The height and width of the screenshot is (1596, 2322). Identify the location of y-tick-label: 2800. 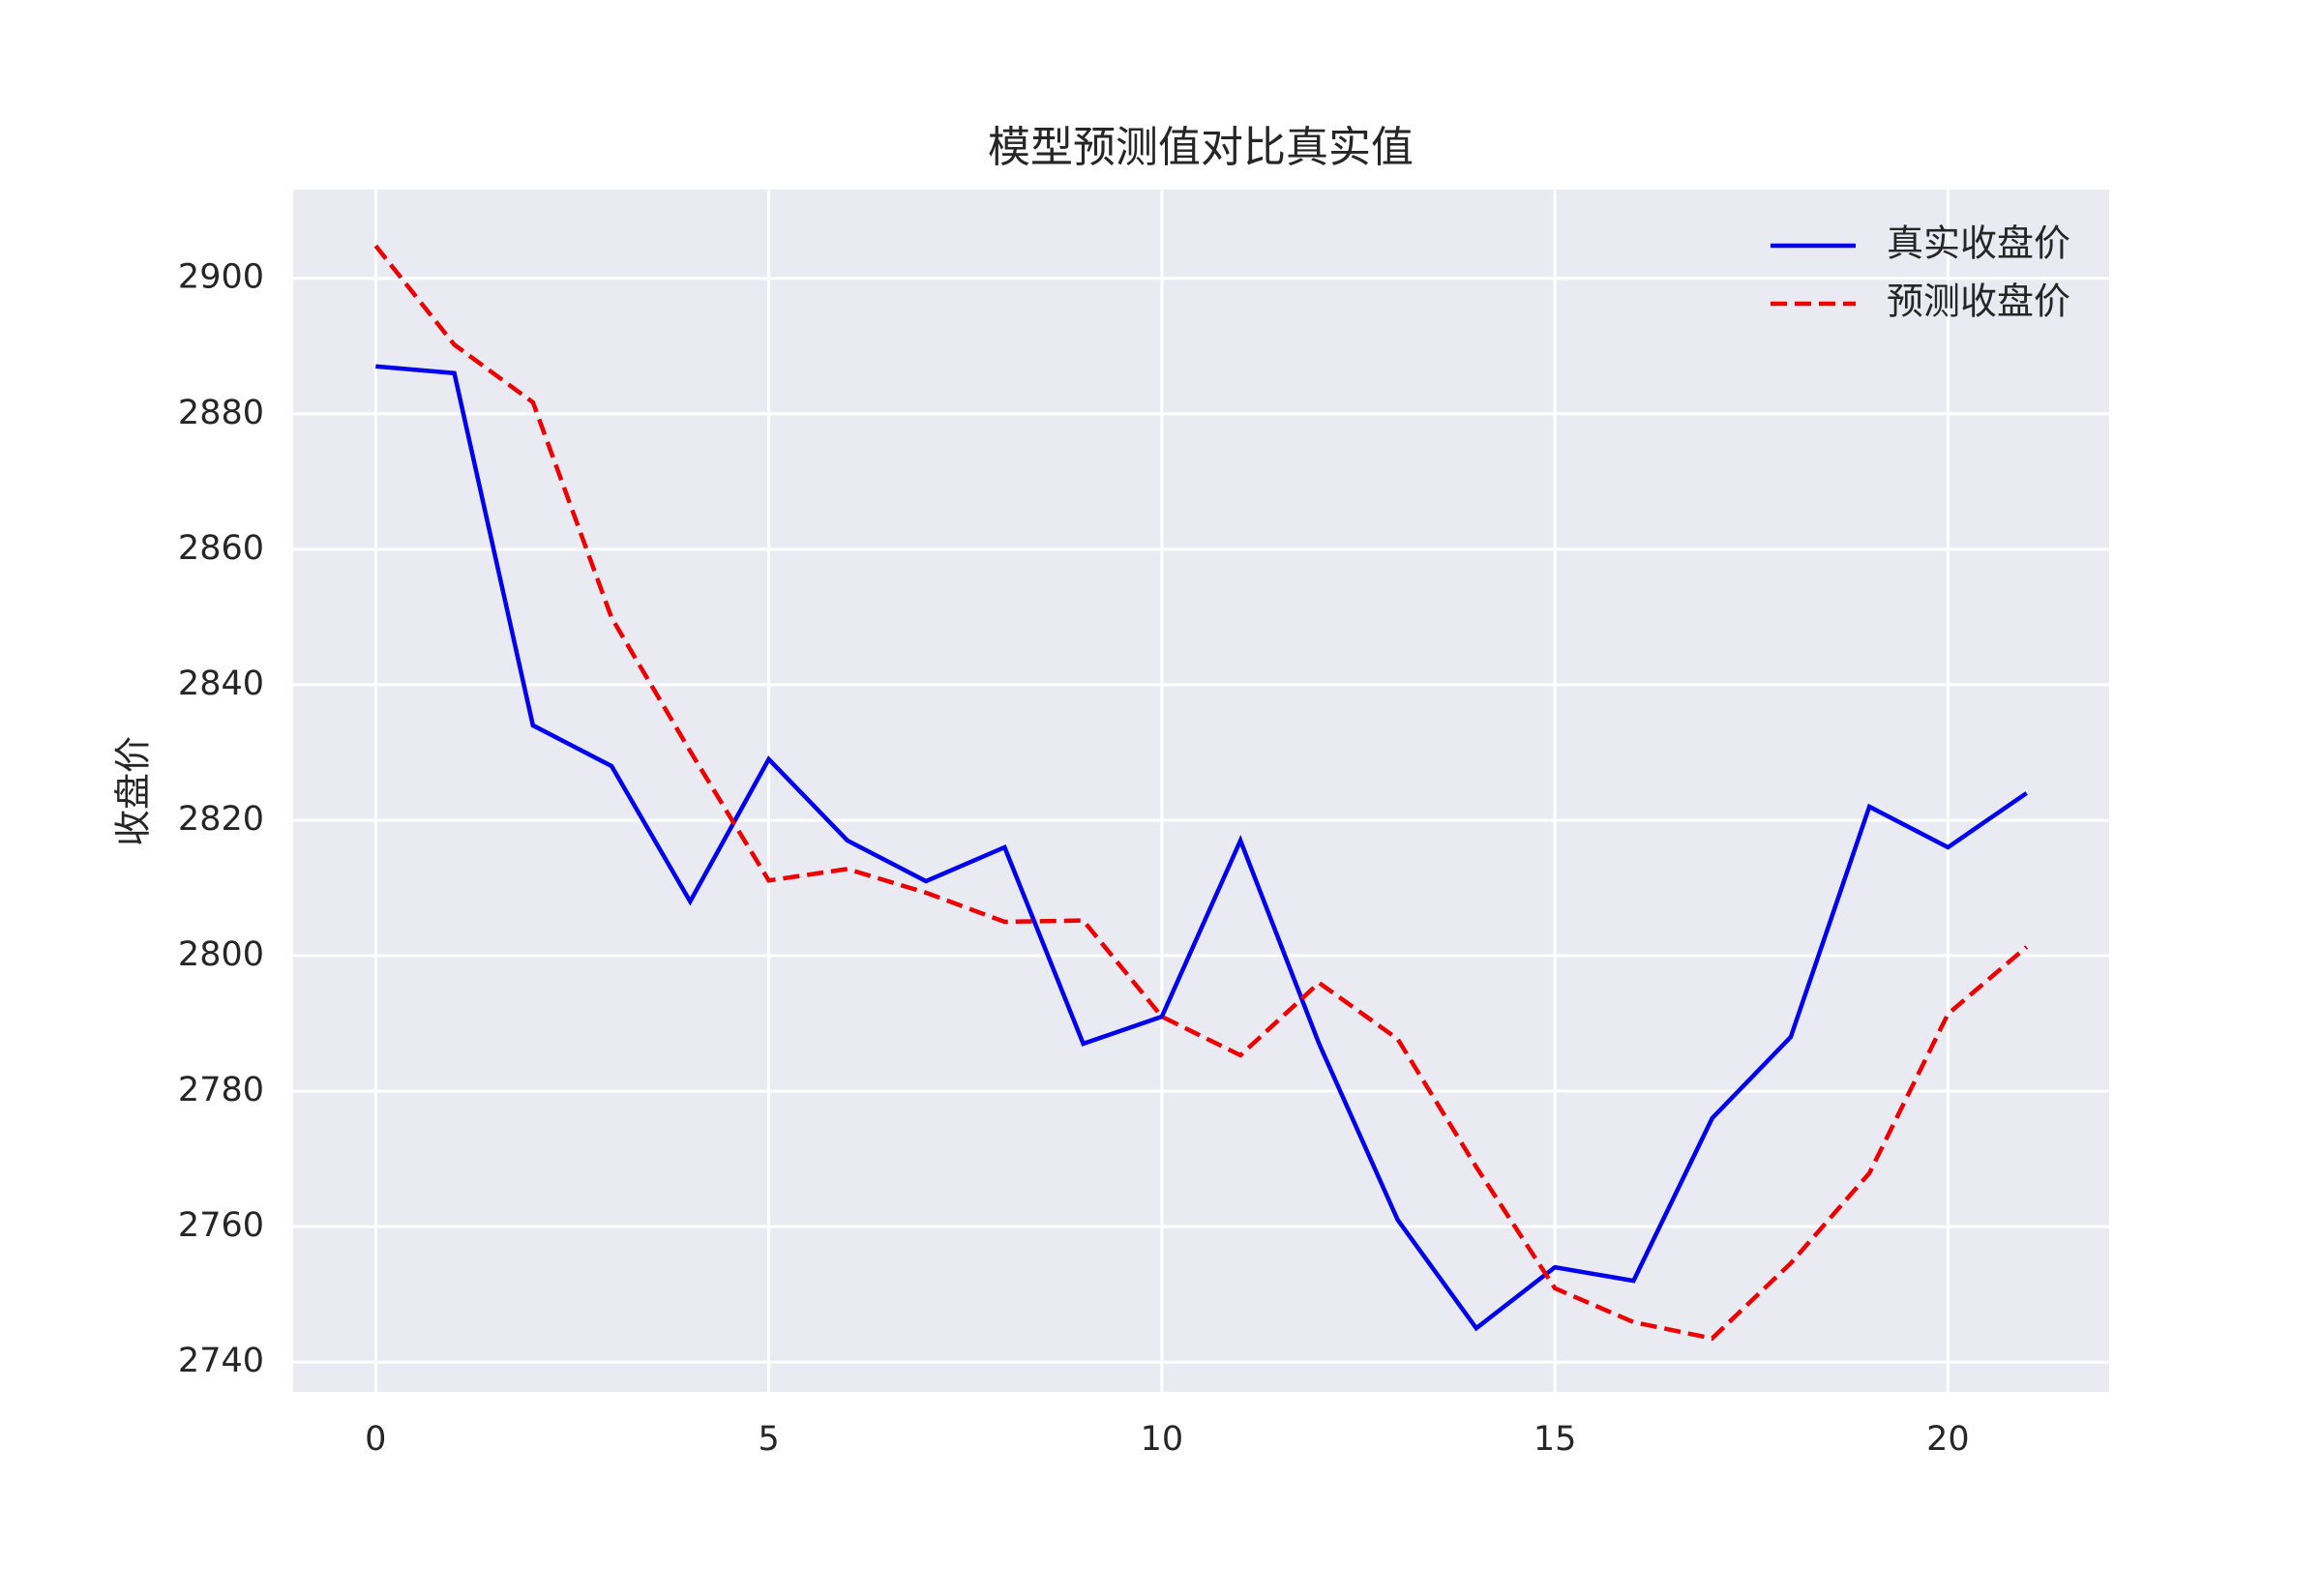
(221, 954).